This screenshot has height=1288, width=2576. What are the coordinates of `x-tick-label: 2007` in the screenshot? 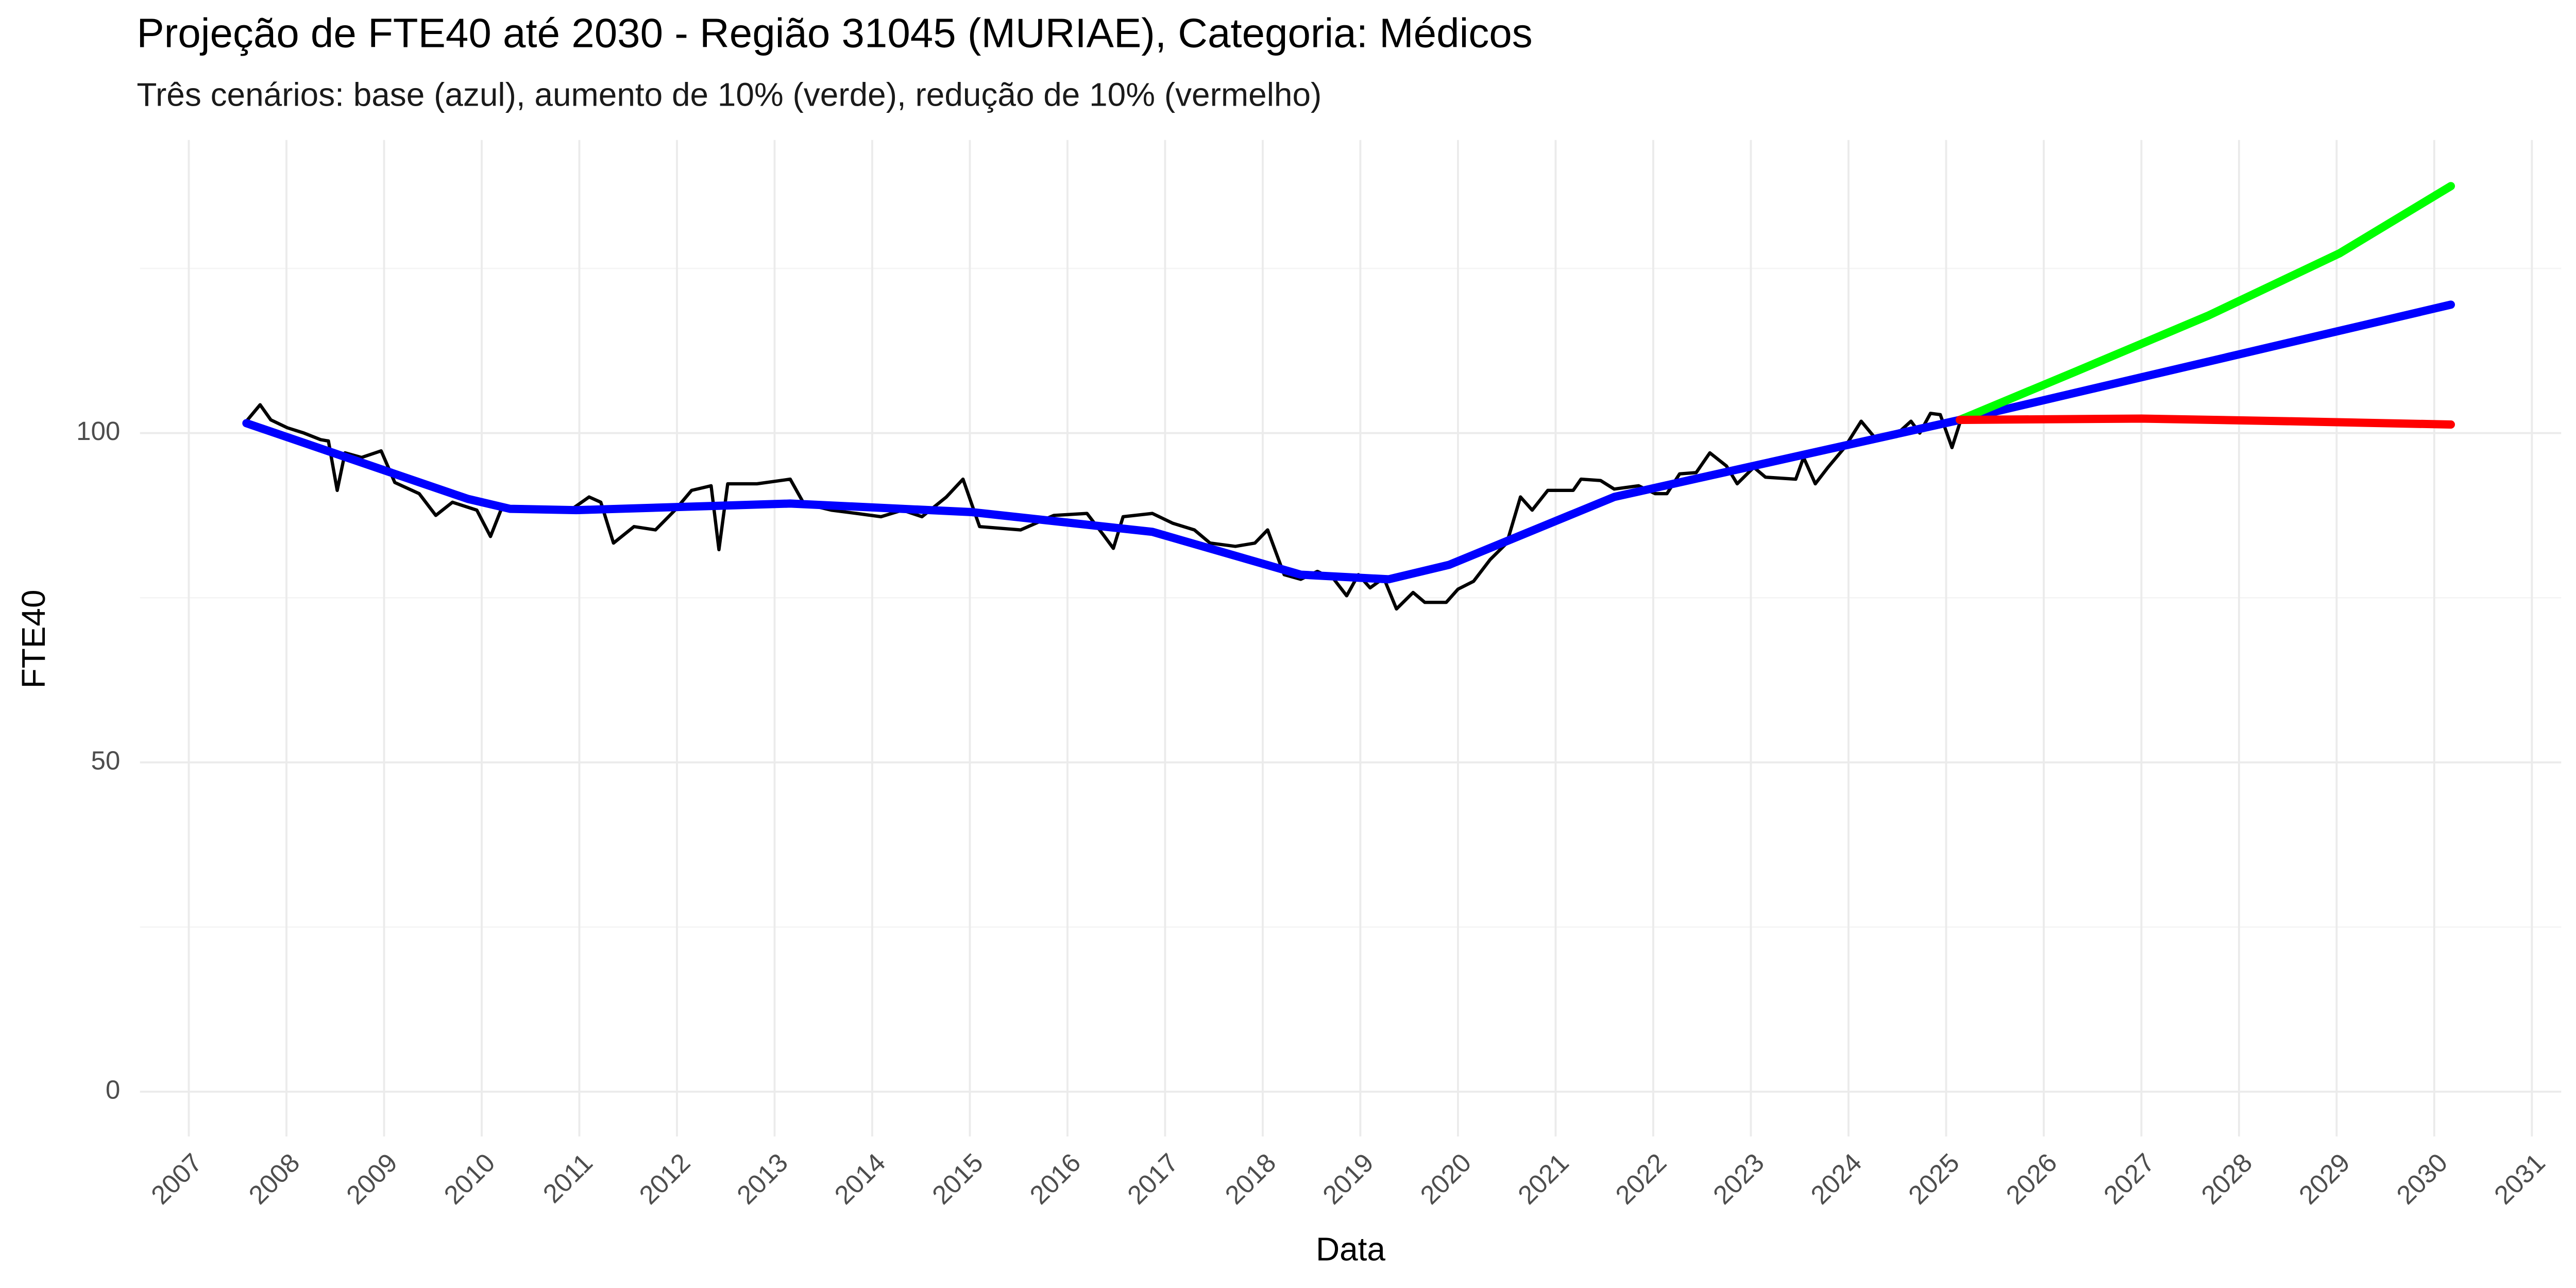 It's located at (176, 1179).